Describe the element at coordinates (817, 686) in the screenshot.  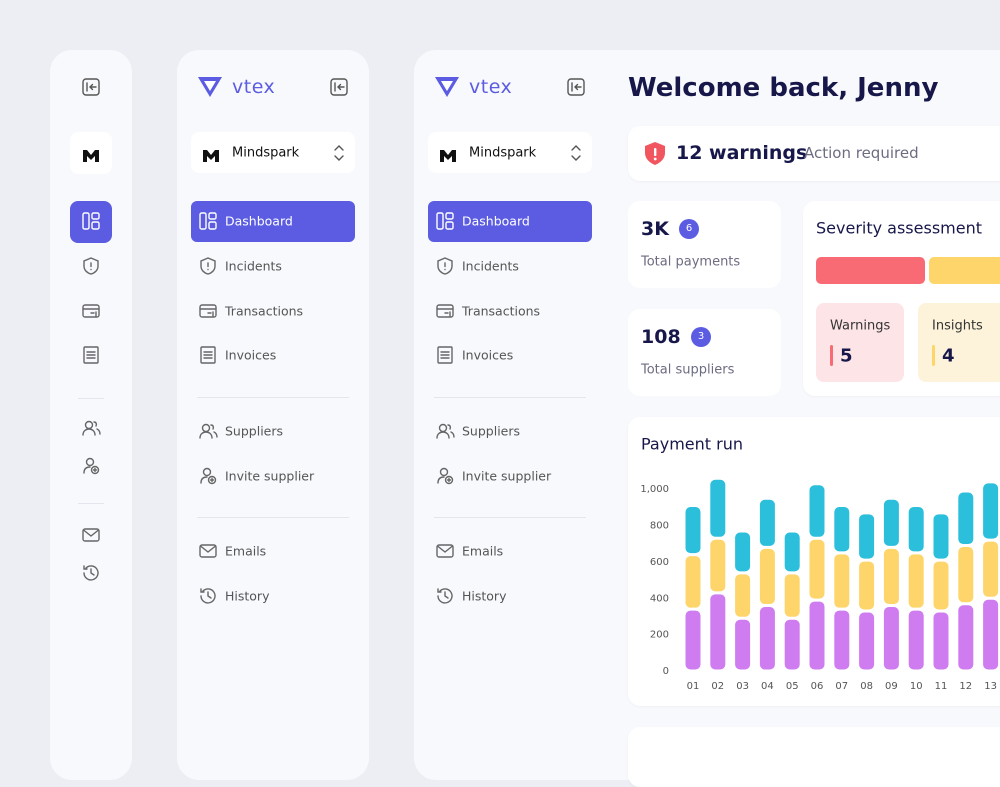
I see `x-tick-label: 06` at that location.